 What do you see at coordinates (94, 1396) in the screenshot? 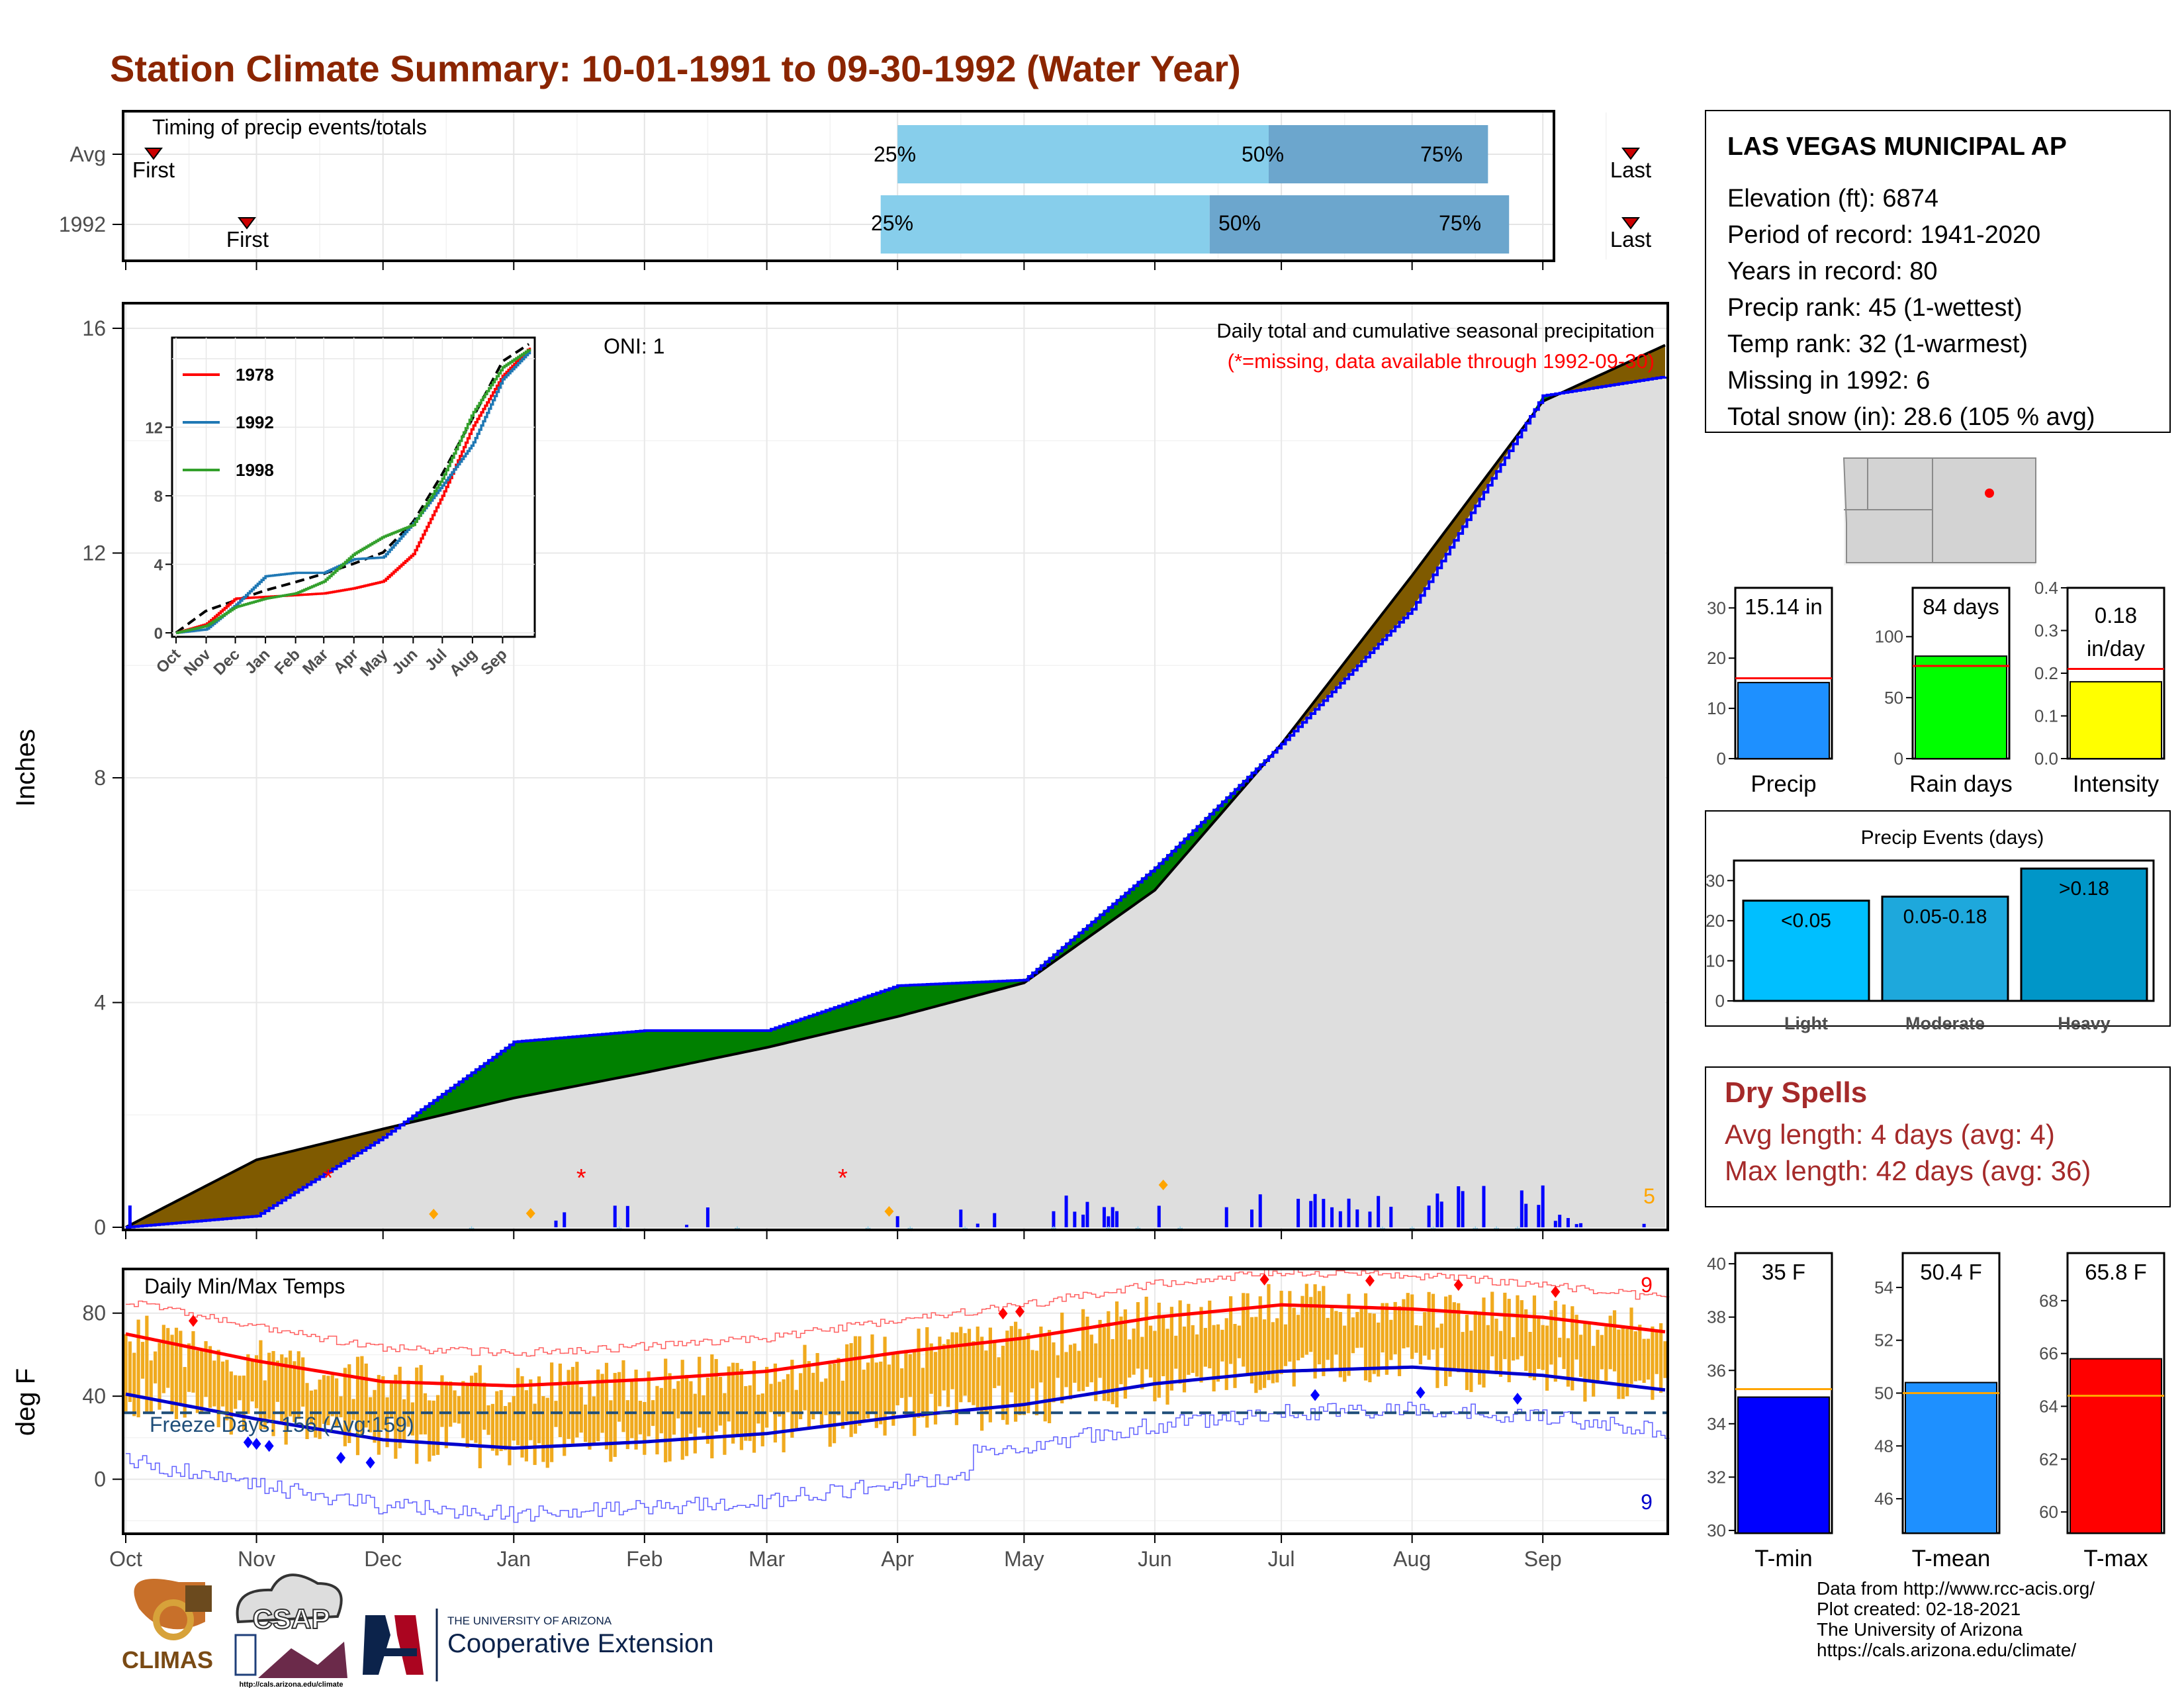
I see `temp-y-tick-label: 40` at bounding box center [94, 1396].